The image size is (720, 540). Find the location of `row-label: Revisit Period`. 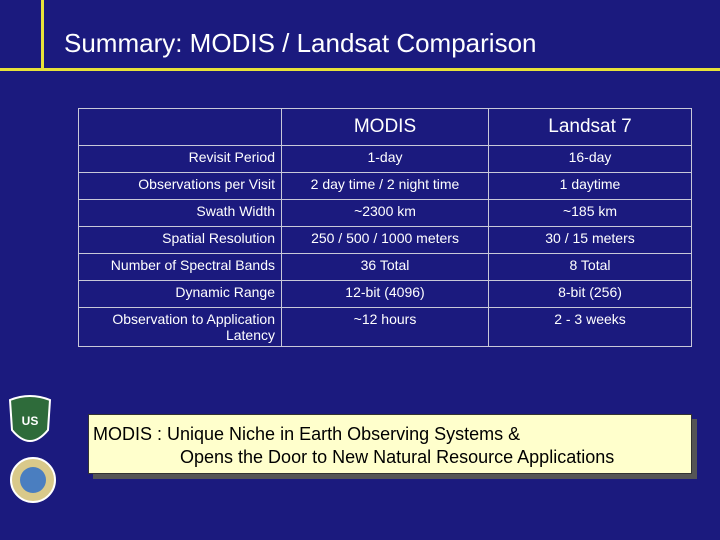

row-label: Revisit Period is located at coordinates (180, 159).